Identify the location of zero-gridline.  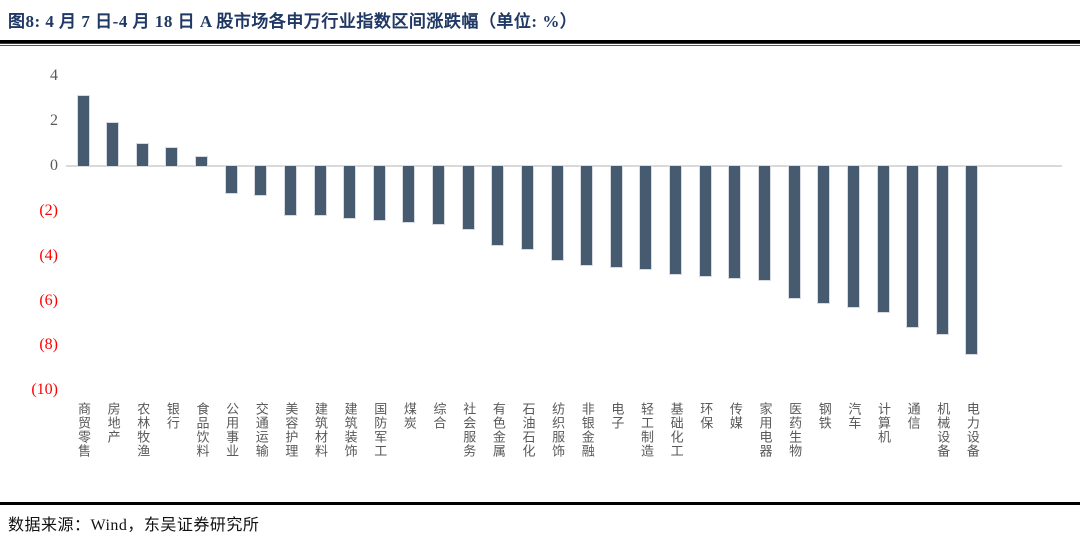
(564, 166).